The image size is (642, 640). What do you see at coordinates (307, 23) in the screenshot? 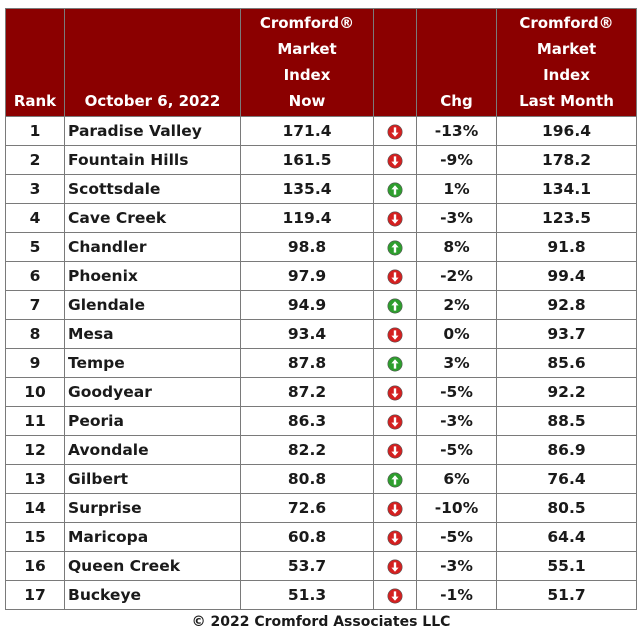
I see `header-now-line: Cromford®` at bounding box center [307, 23].